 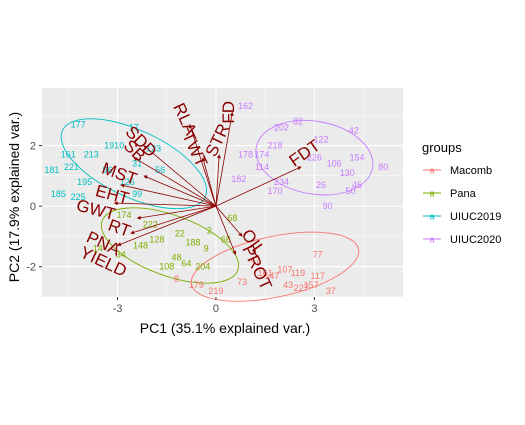 I want to click on loading-arrow-oil, so click(x=229, y=221).